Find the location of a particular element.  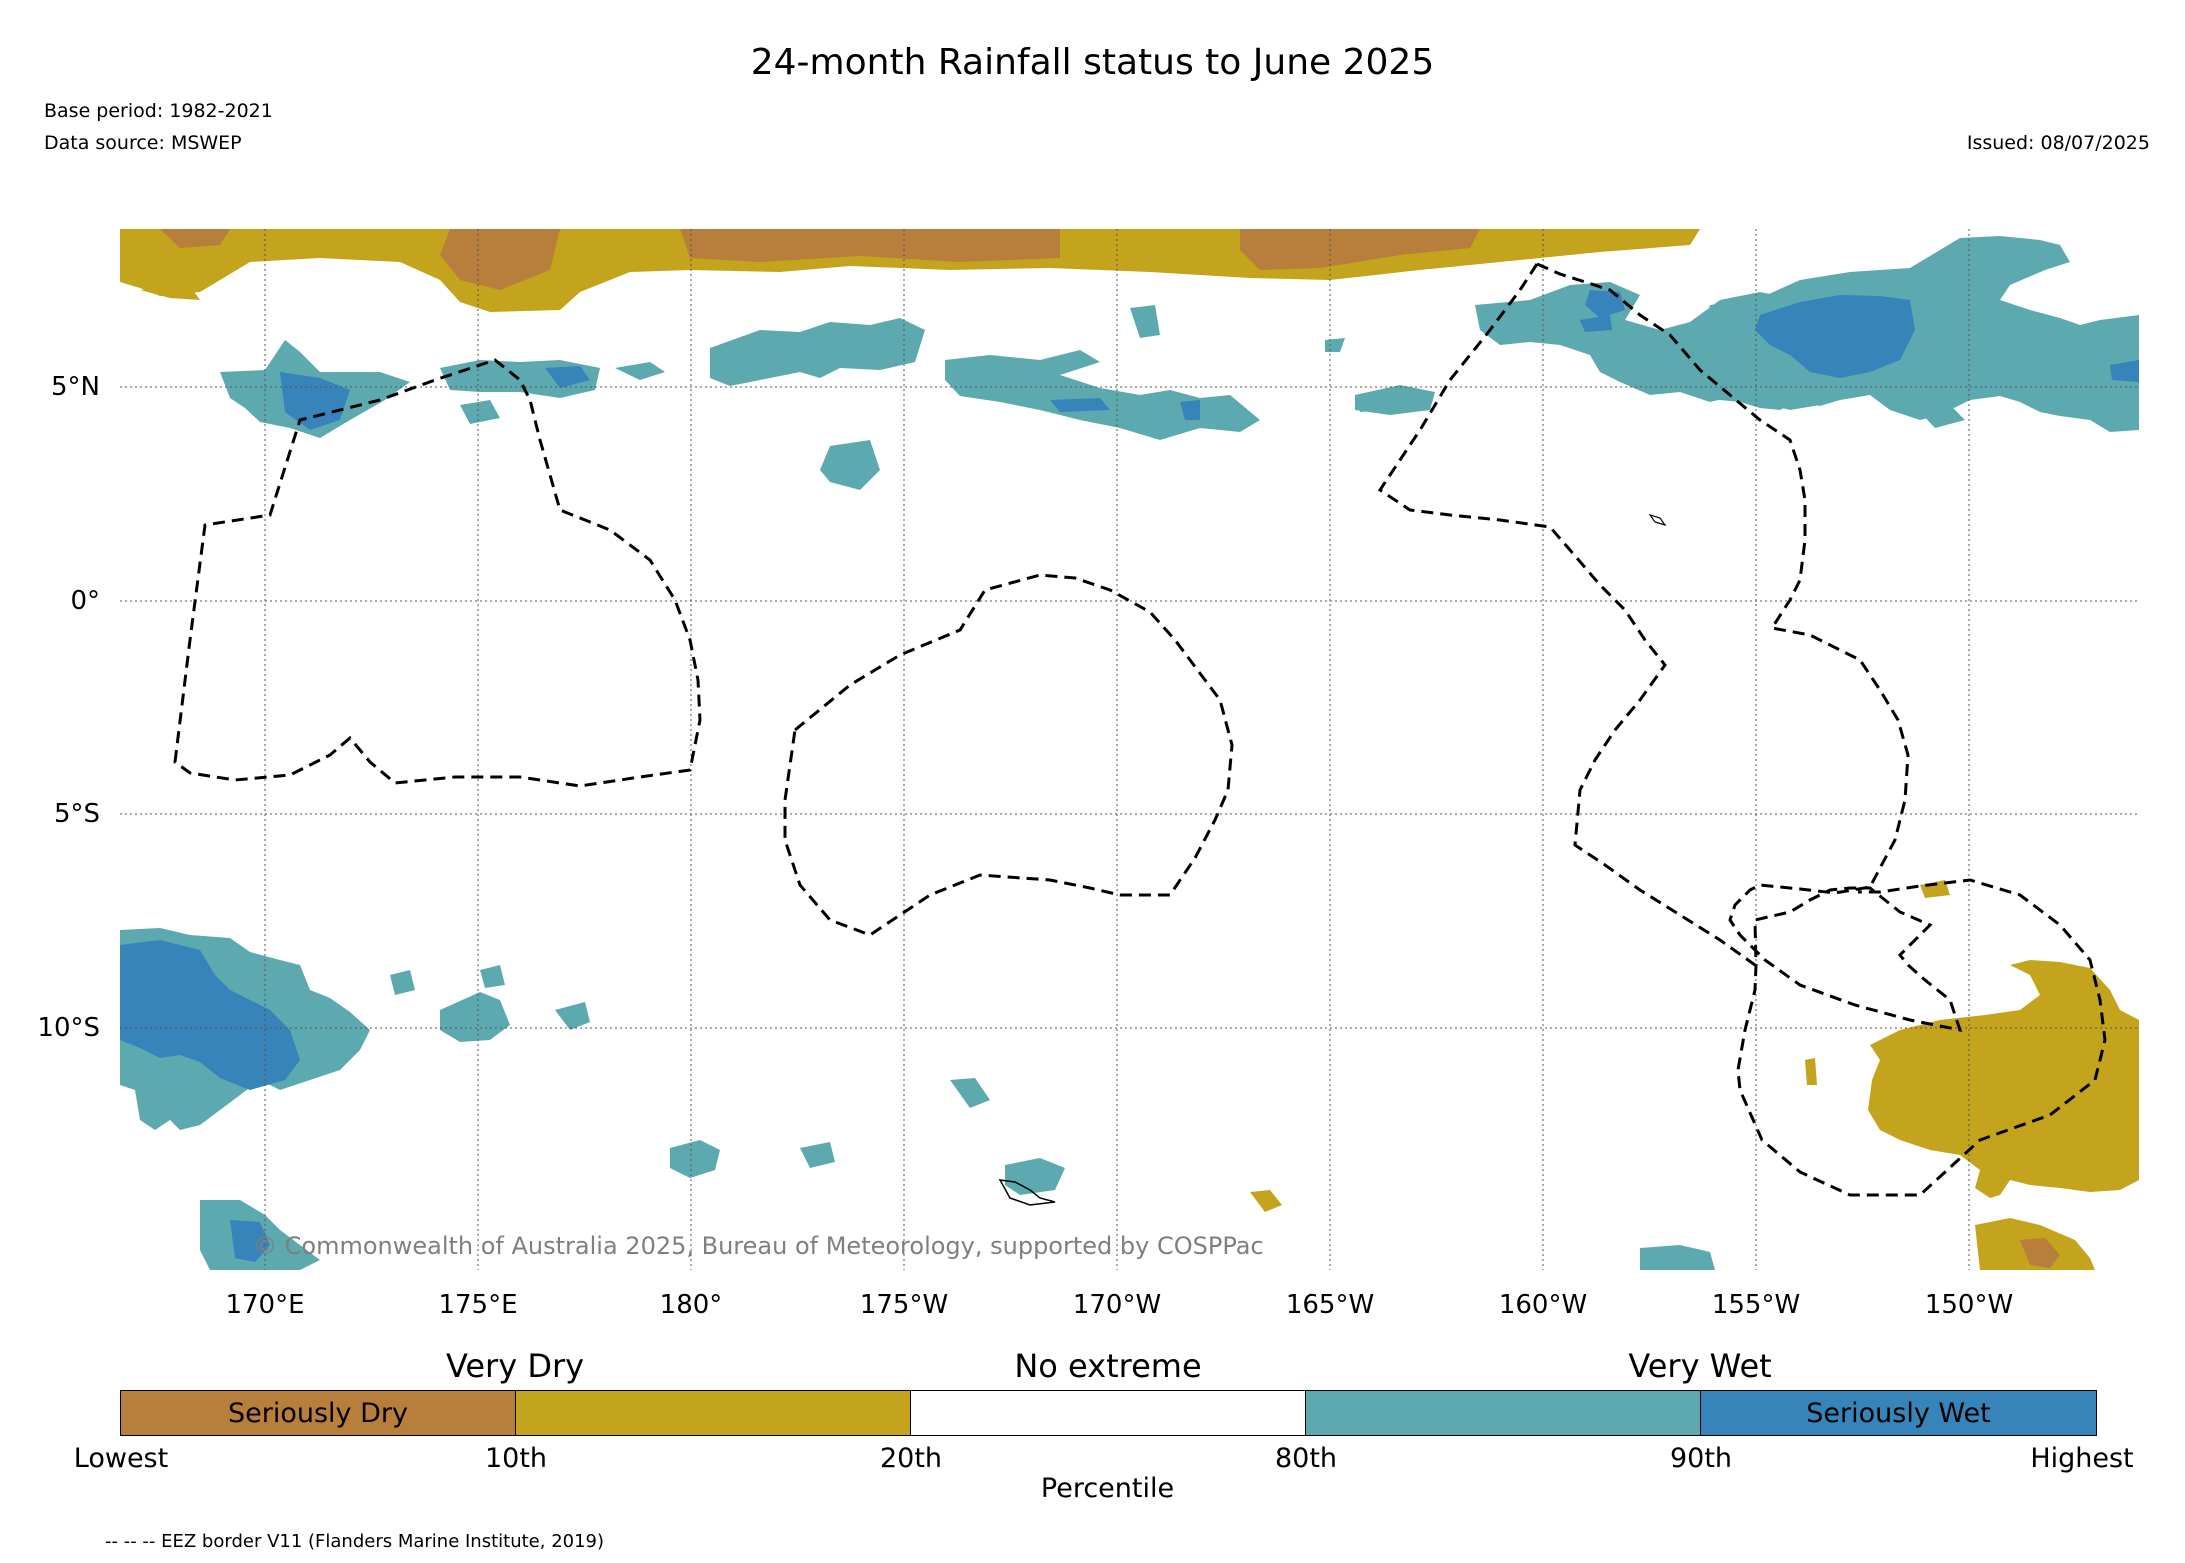

legend-segment-seriously-dry: Seriously Dry is located at coordinates (318, 1413).